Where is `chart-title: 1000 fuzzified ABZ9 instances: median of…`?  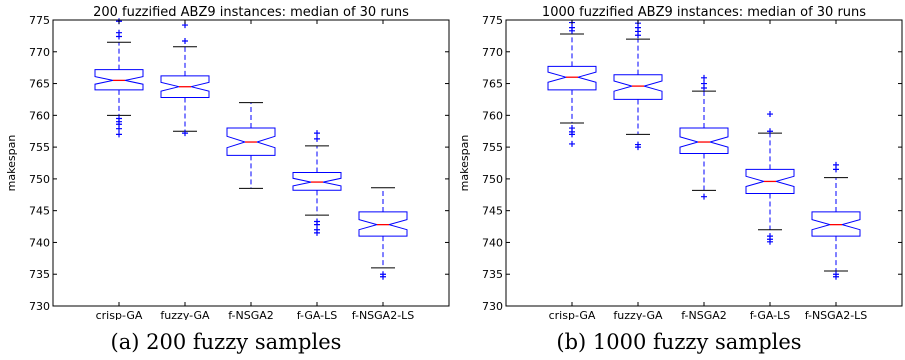 chart-title: 1000 fuzzified ABZ9 instances: median of… is located at coordinates (704, 12).